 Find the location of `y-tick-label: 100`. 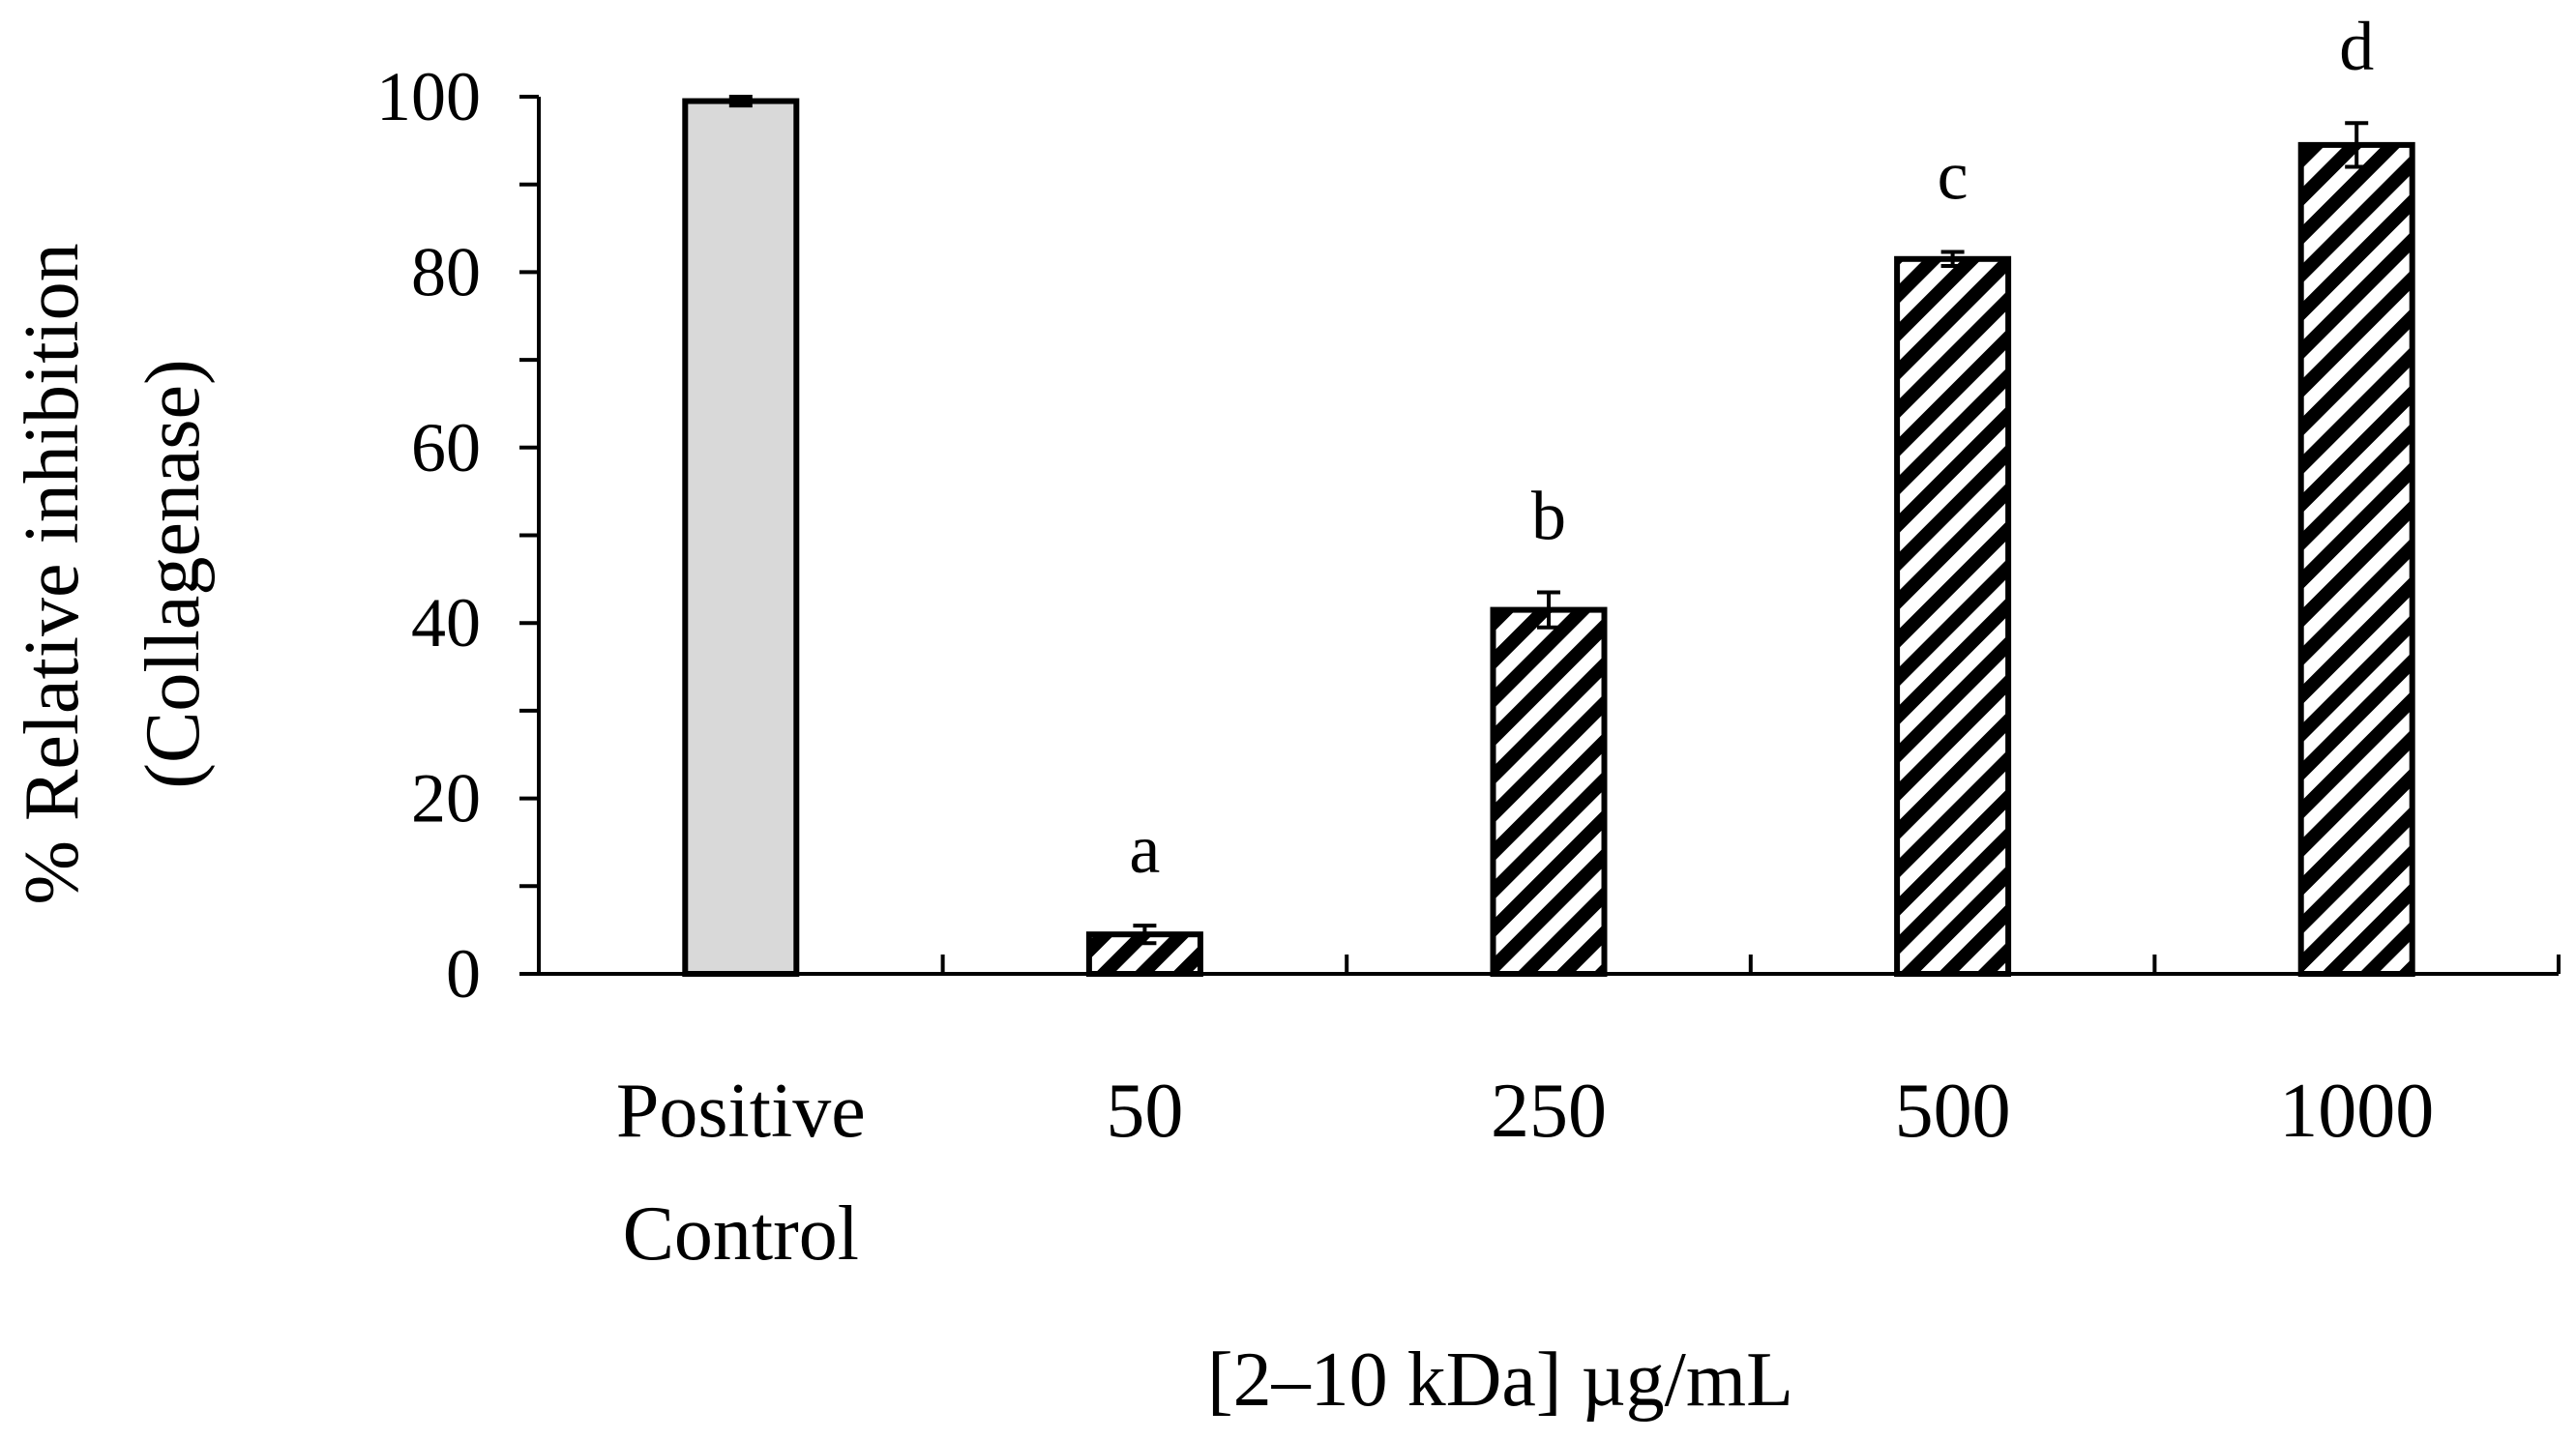

y-tick-label: 100 is located at coordinates (428, 96).